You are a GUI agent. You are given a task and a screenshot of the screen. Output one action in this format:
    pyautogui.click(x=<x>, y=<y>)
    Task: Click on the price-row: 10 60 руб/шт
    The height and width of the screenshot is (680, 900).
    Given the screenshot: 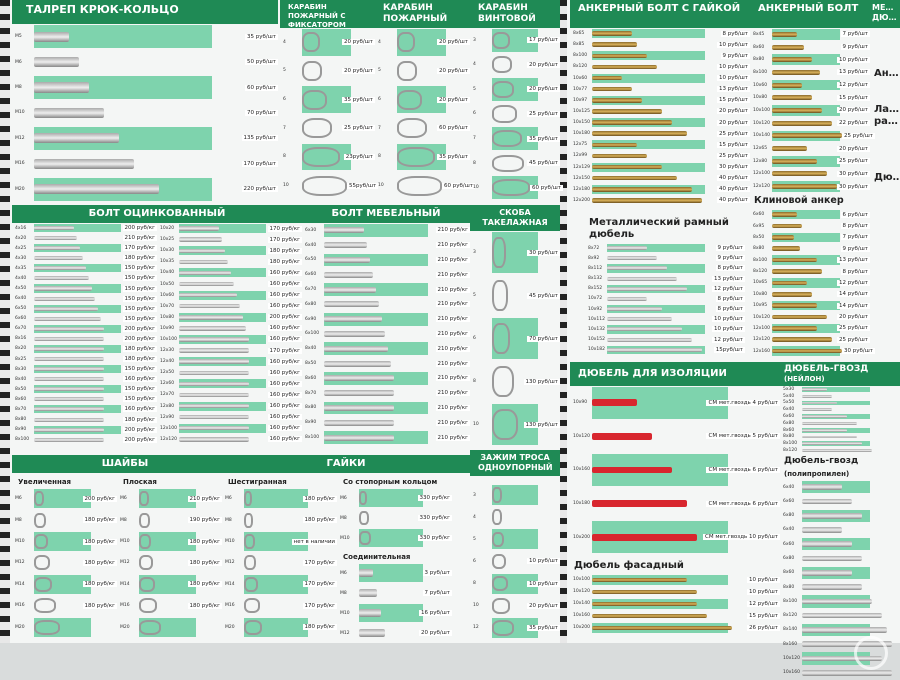 What is the action you would take?
    pyautogui.click(x=516, y=187)
    